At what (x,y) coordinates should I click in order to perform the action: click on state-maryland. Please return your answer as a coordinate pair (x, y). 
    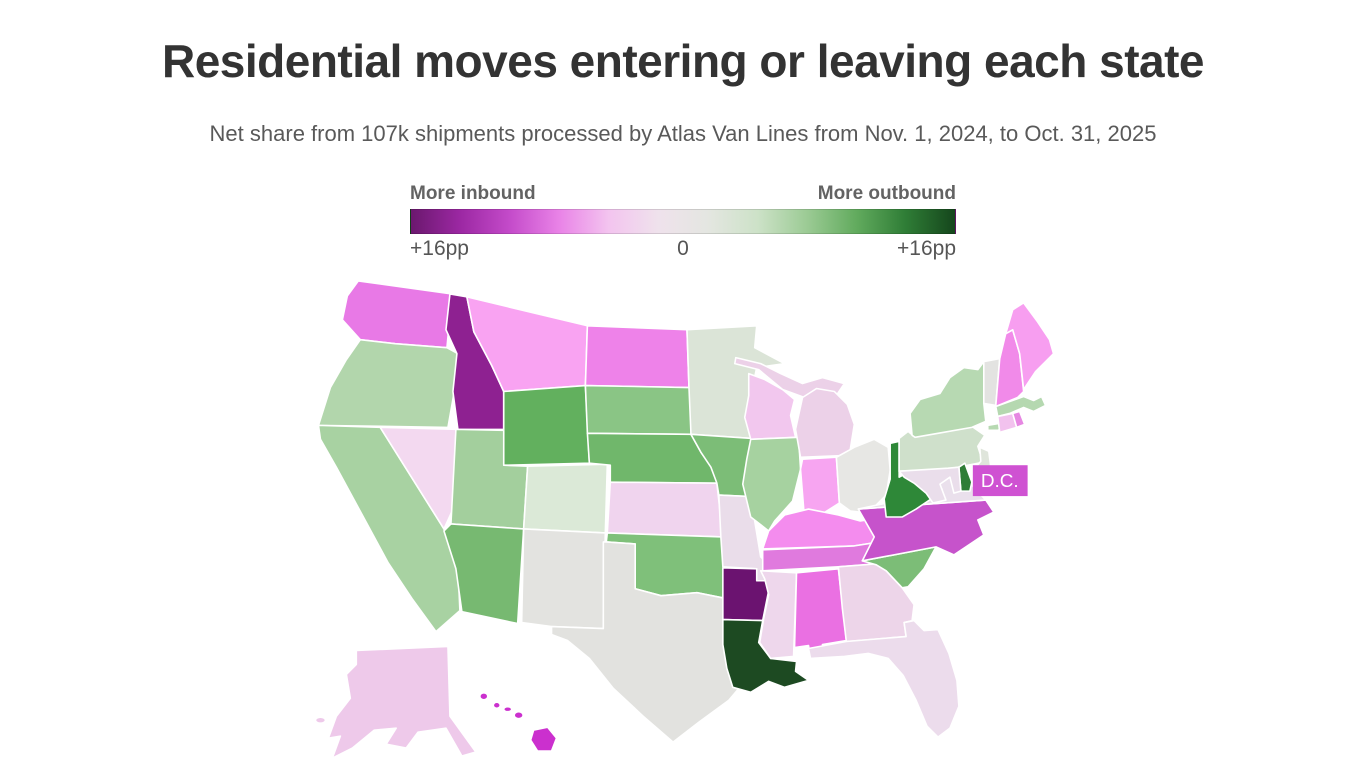
    Looking at the image, I should click on (930, 485).